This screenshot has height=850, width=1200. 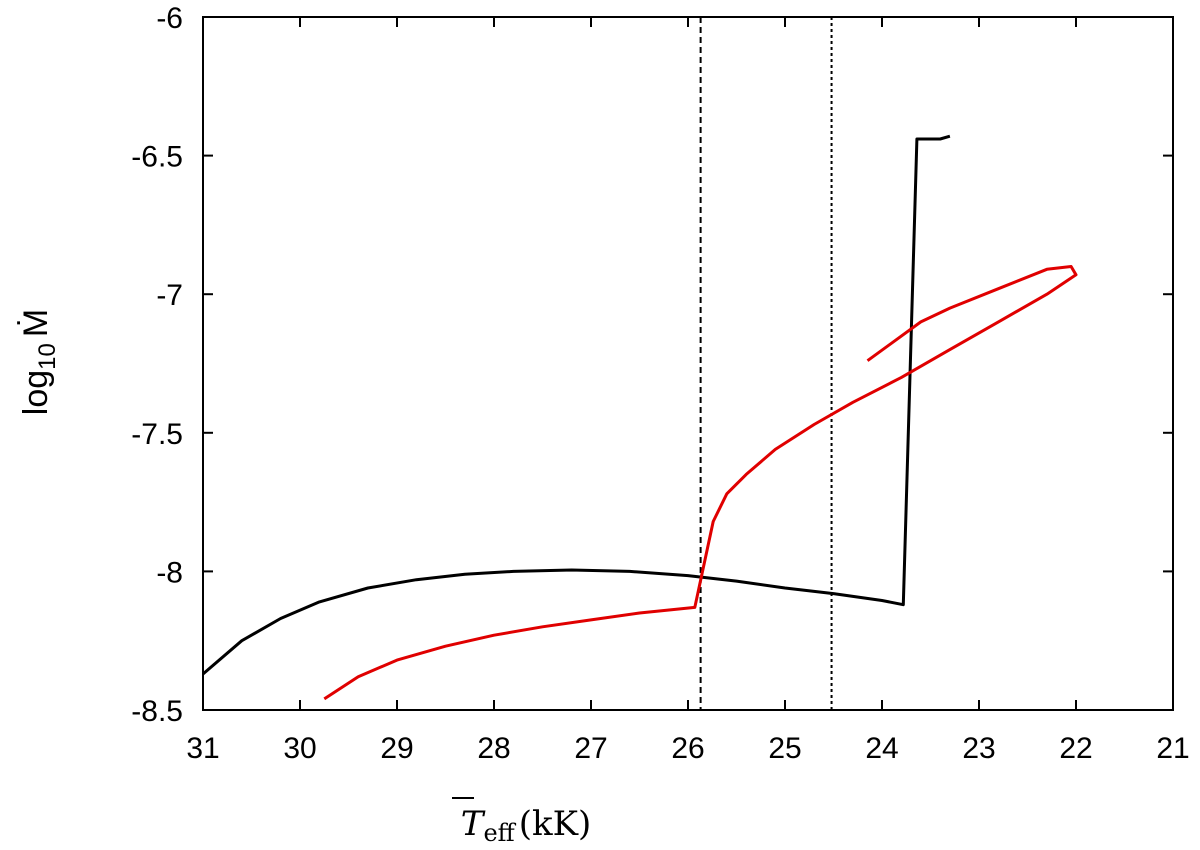 I want to click on x-tick-label: 27, so click(x=590, y=748).